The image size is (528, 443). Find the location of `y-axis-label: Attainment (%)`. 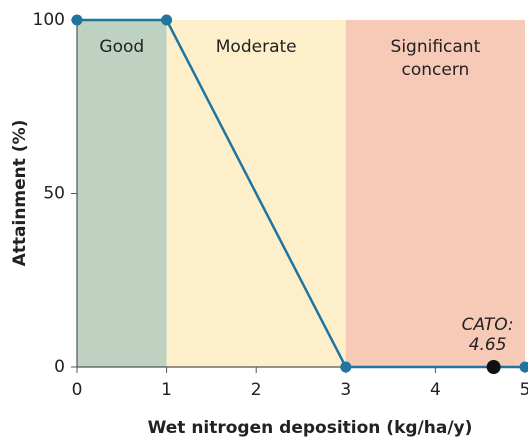

y-axis-label: Attainment (%) is located at coordinates (20, 193).